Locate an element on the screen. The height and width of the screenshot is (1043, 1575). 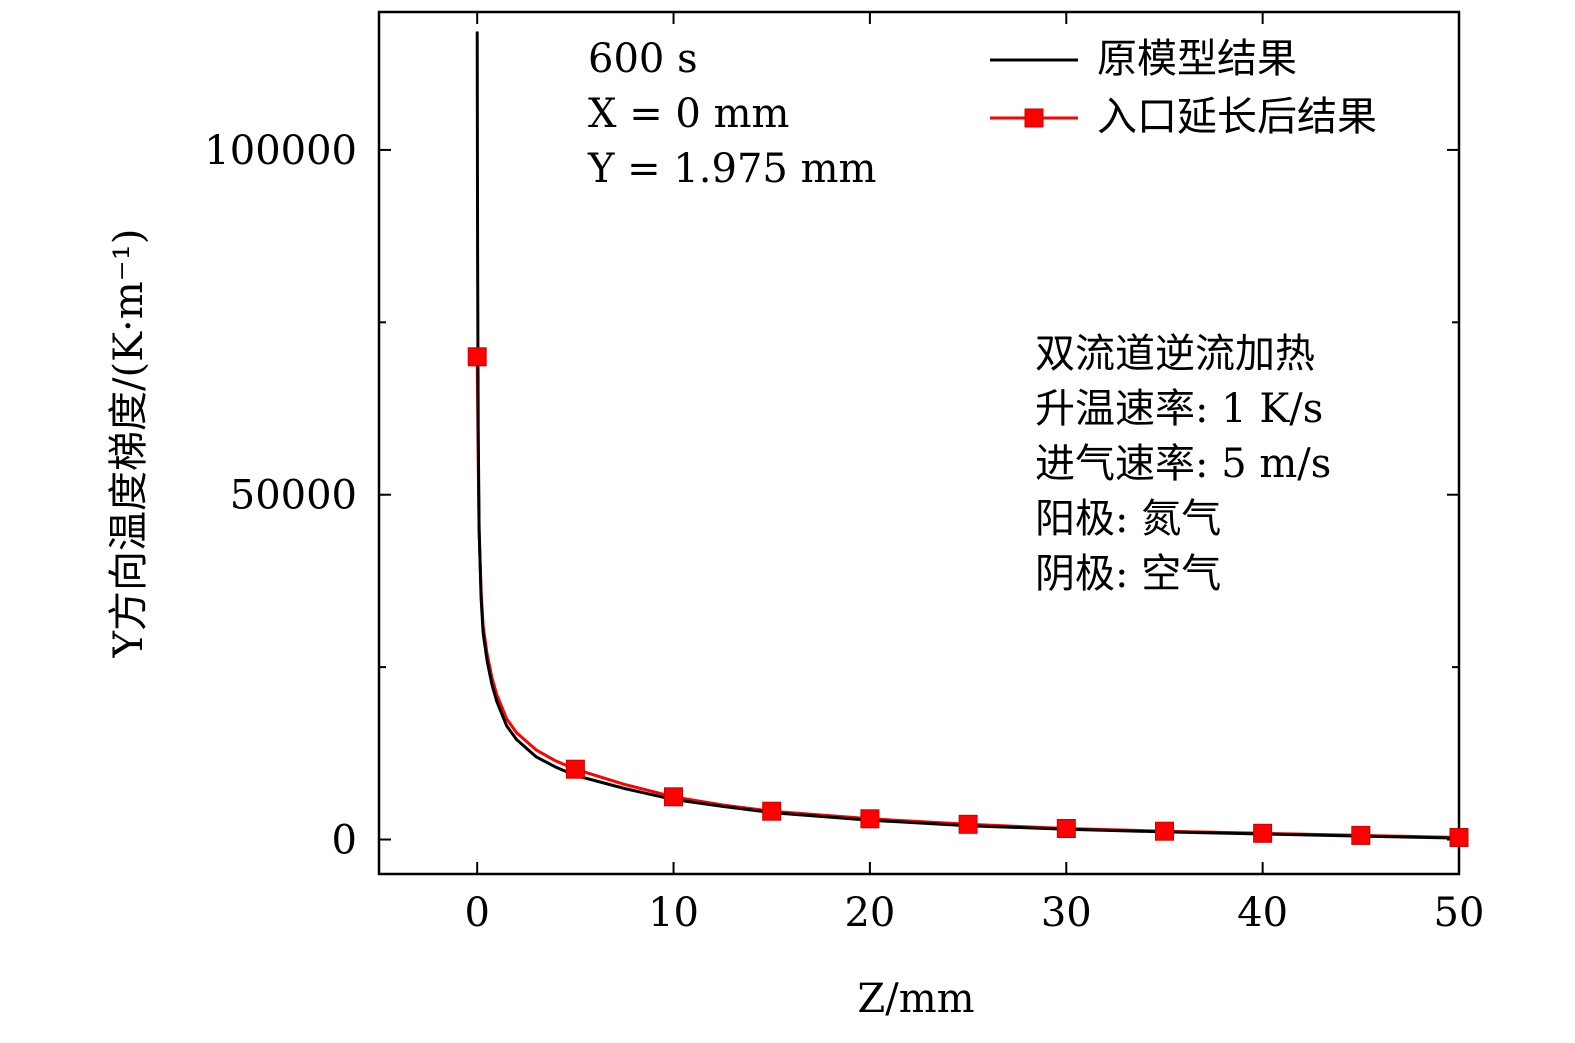
x-tick-label: 50 is located at coordinates (1459, 913).